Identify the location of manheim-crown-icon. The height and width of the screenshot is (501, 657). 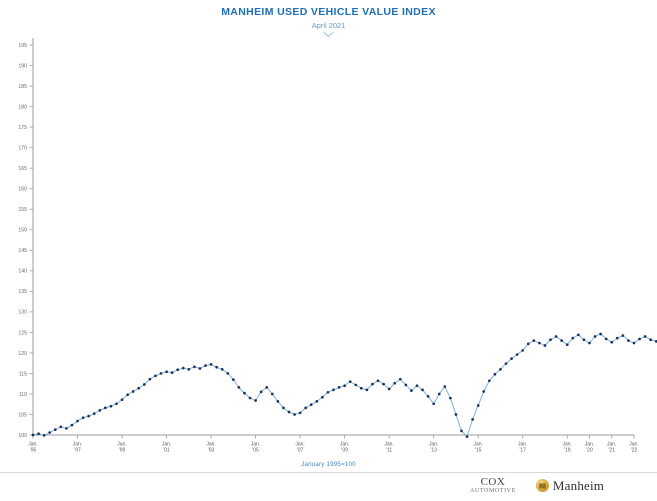
(542, 485).